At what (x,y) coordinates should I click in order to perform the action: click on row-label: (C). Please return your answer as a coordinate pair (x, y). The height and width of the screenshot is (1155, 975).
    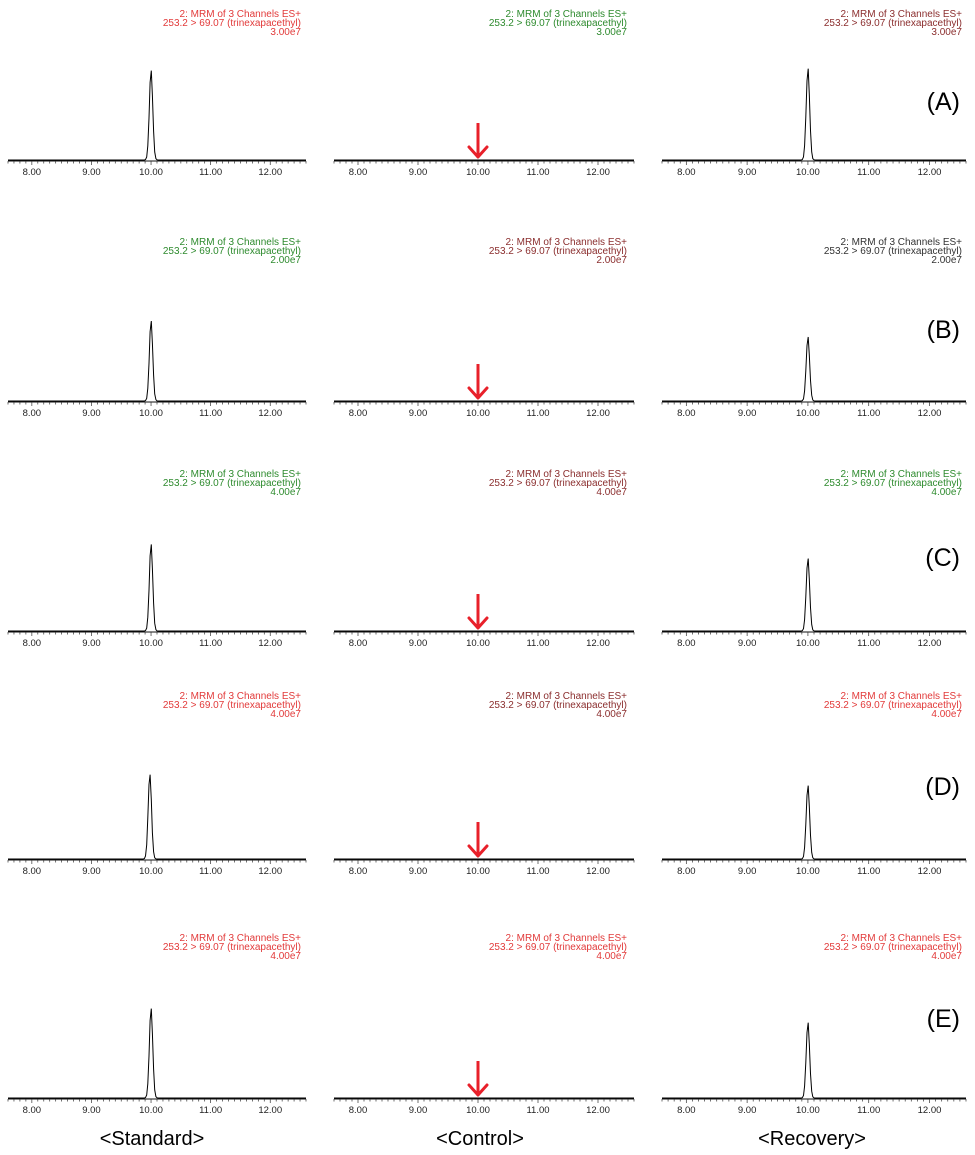
    Looking at the image, I should click on (942, 558).